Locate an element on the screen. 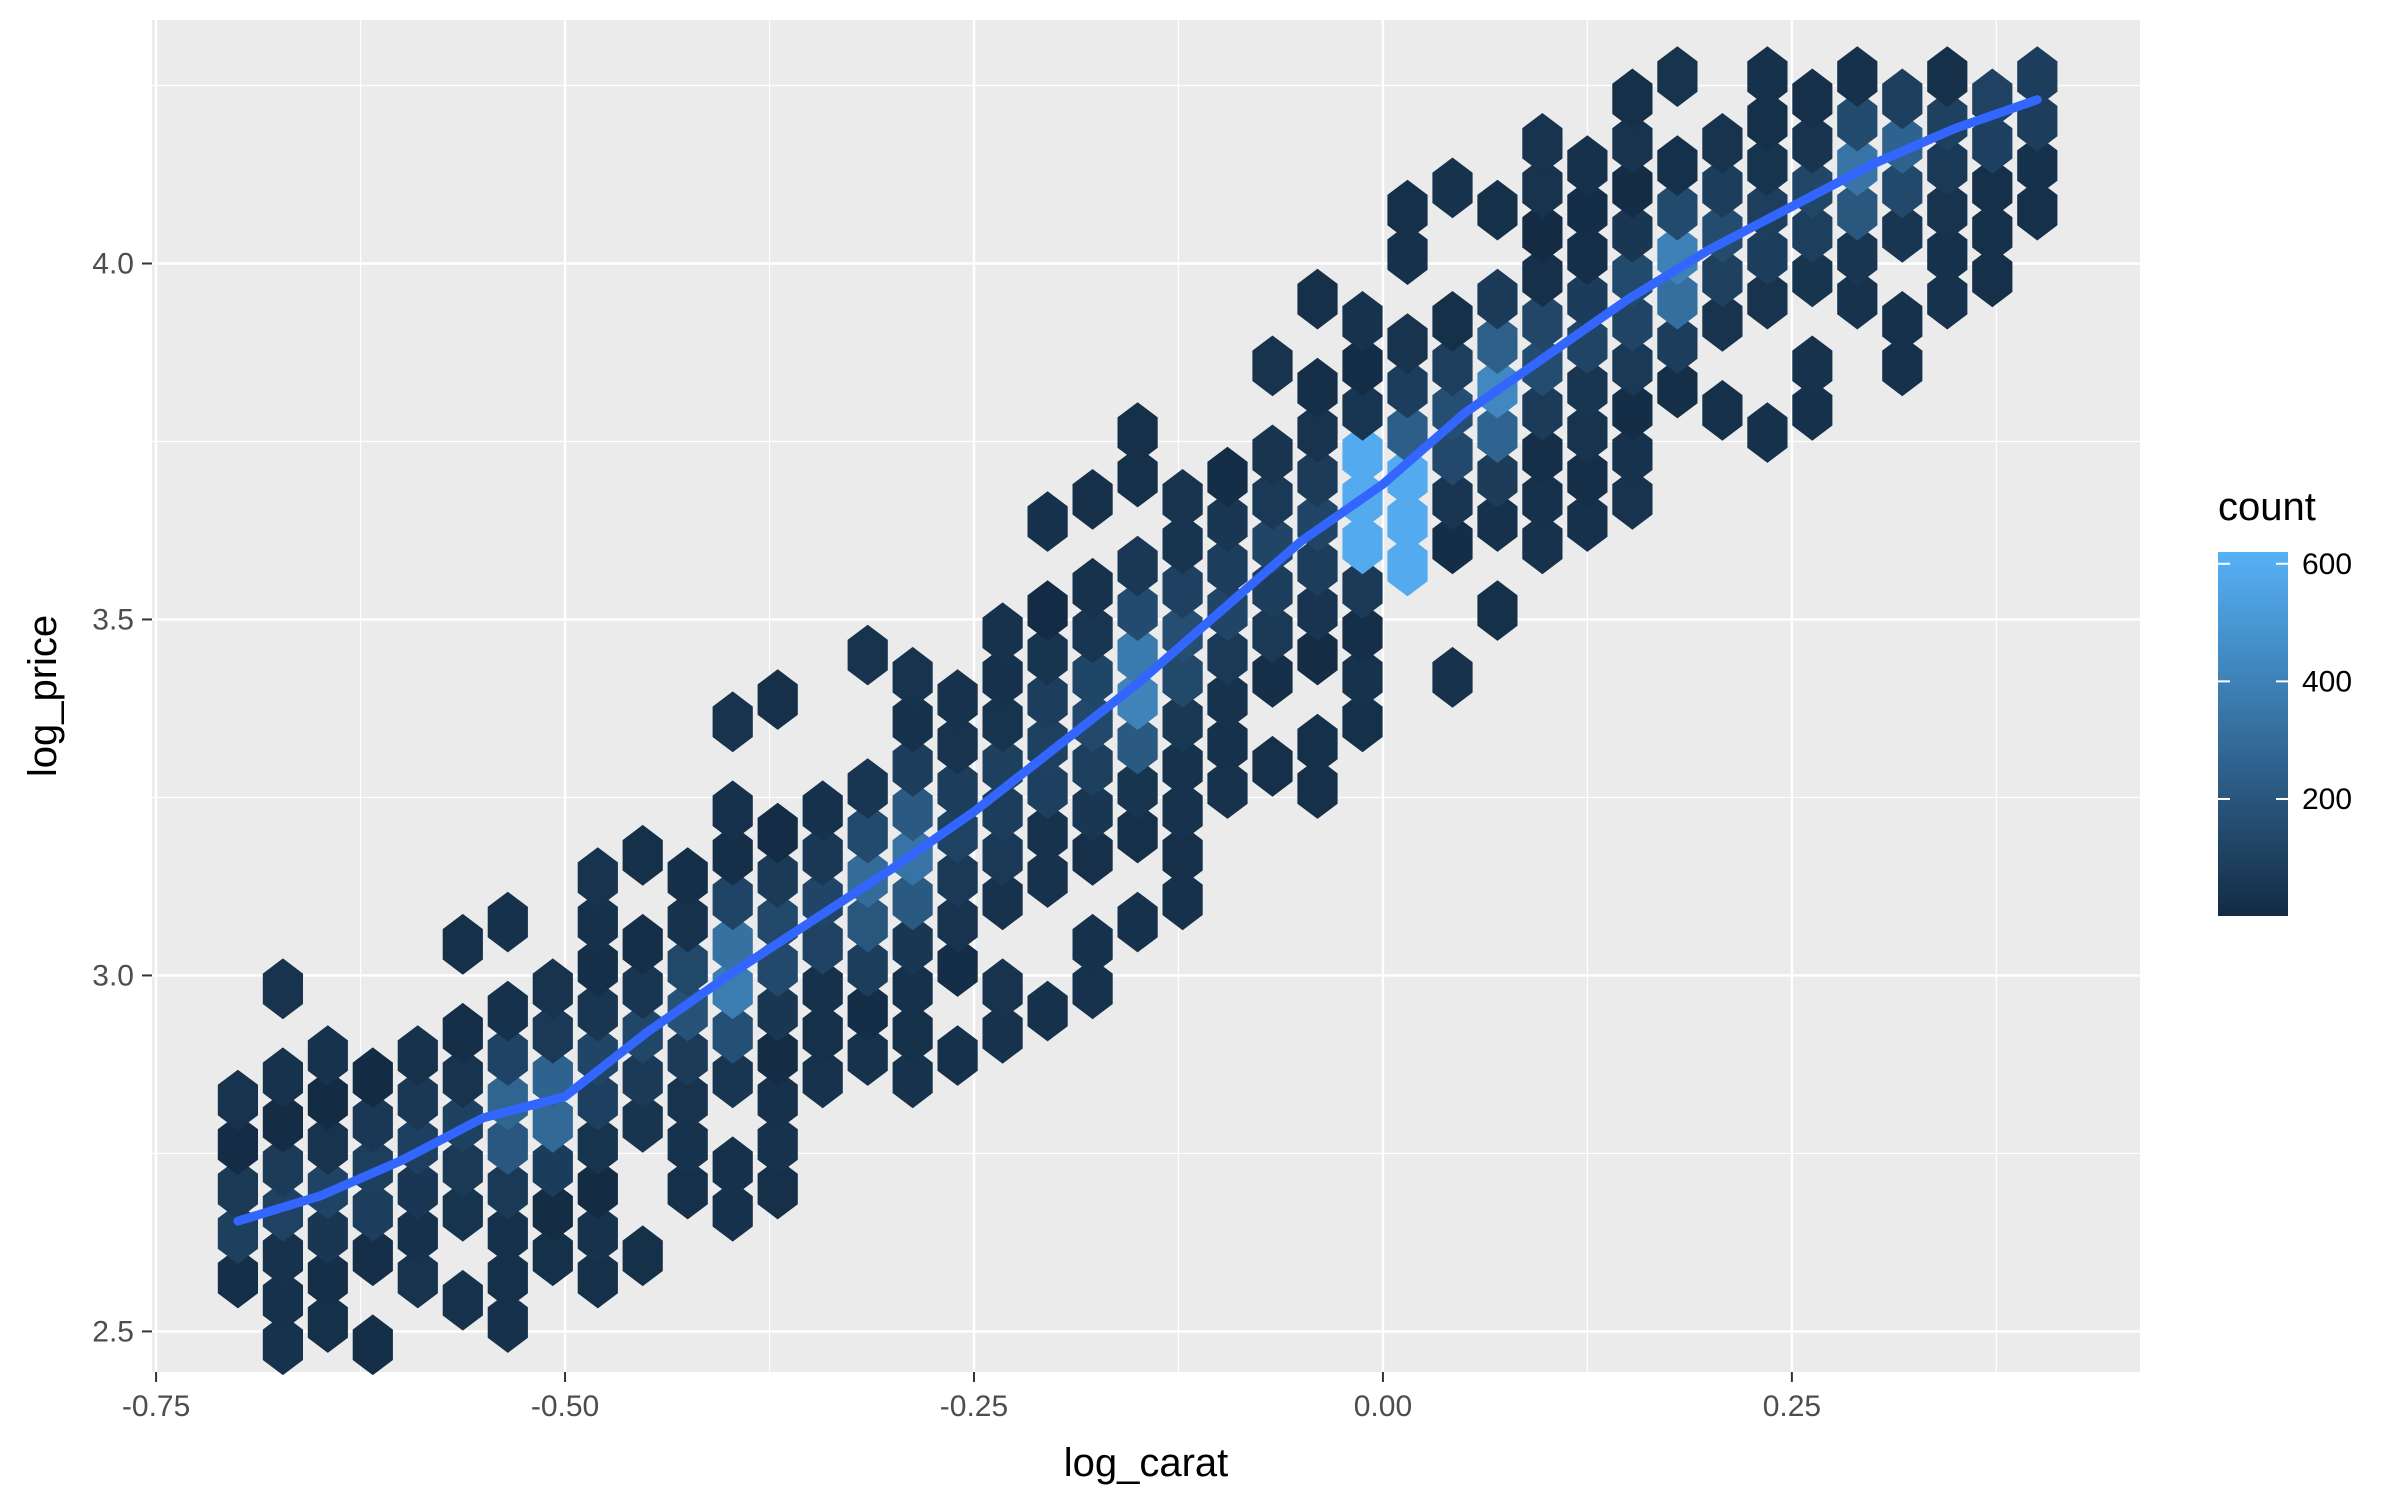  x-tick-label: -0.25 is located at coordinates (974, 1406).